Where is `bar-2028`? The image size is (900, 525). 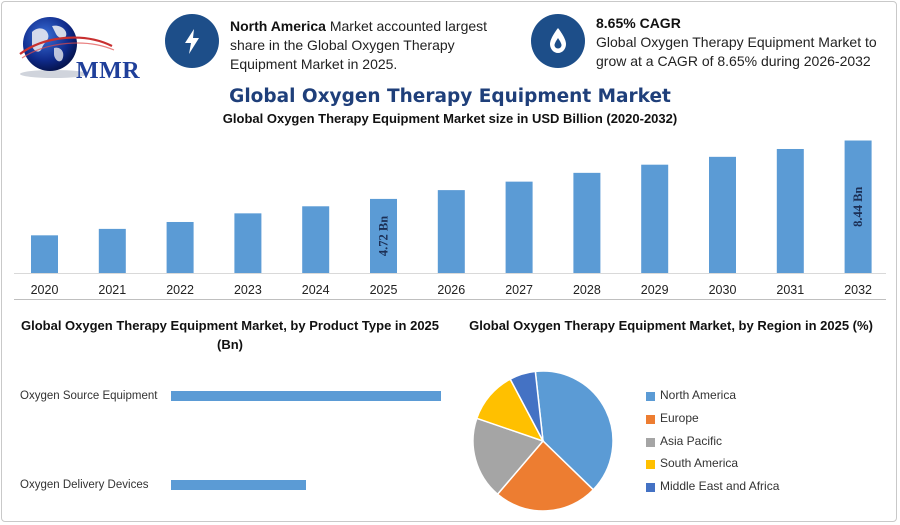
bar-2028 is located at coordinates (587, 222).